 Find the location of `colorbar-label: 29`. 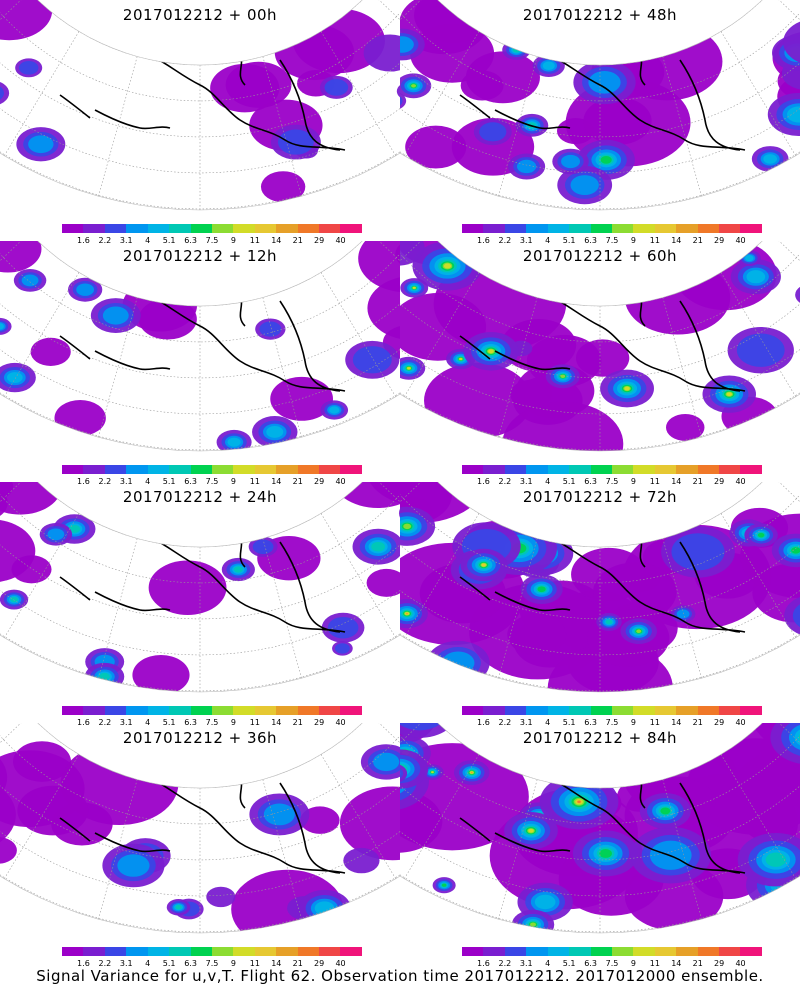

colorbar-label: 29 is located at coordinates (719, 722).